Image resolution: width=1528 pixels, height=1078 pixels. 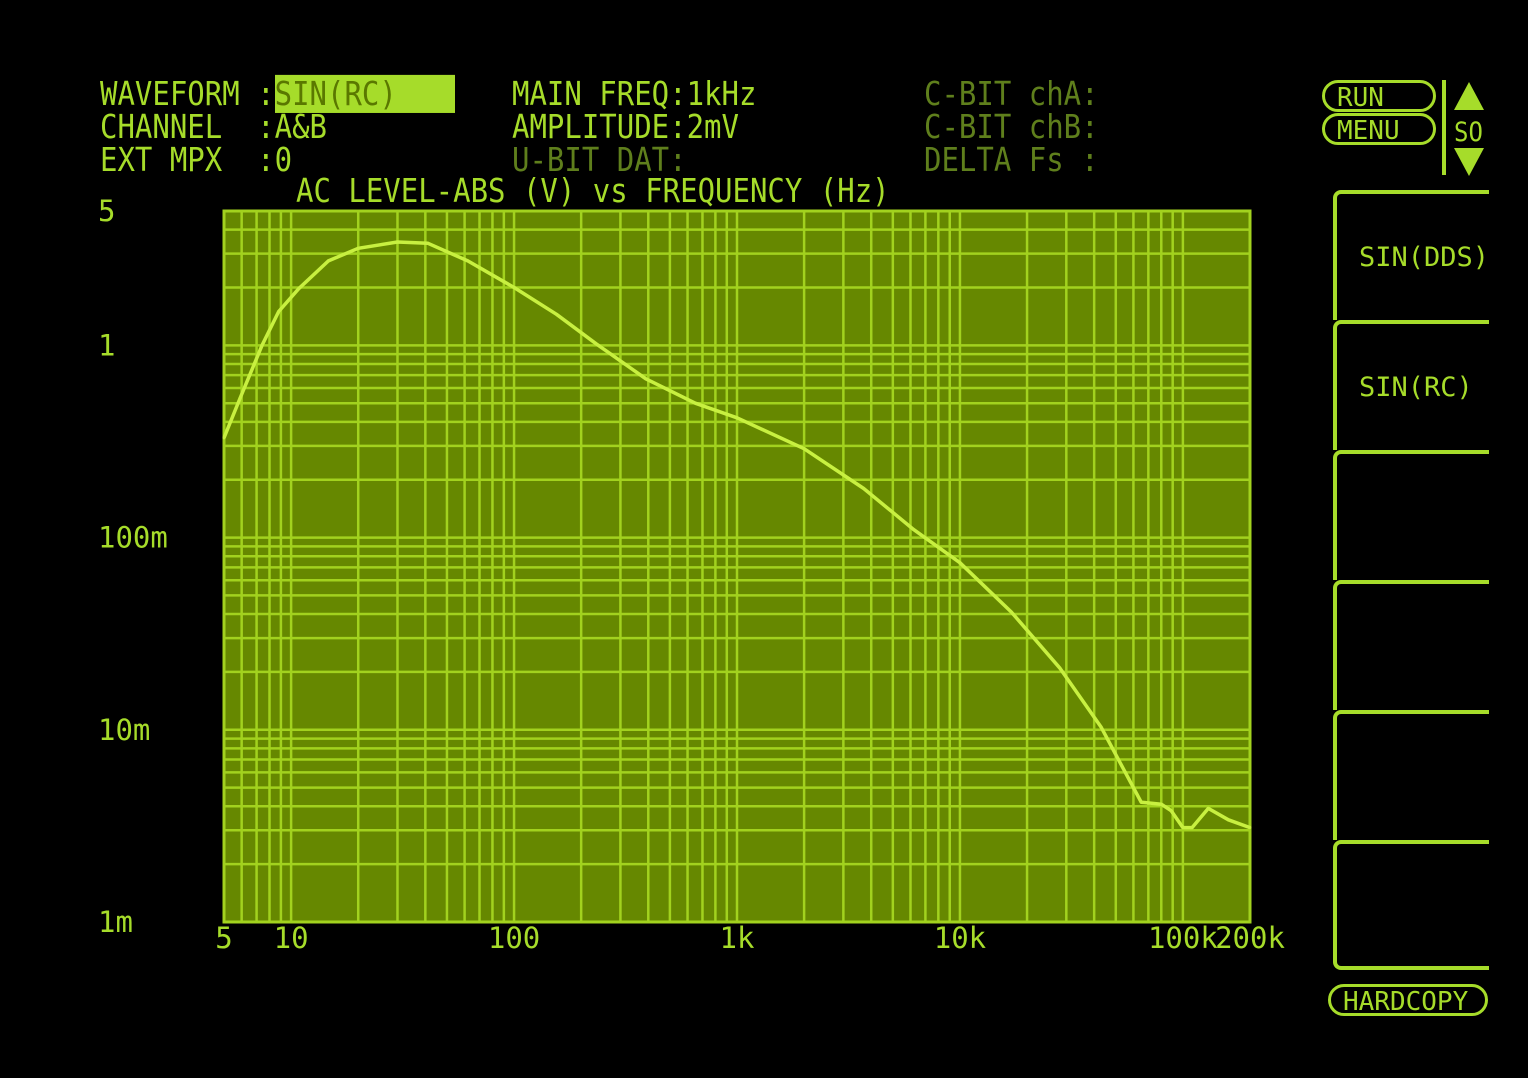 I want to click on hardcopy-label: HARDCOPY, so click(x=1406, y=1002).